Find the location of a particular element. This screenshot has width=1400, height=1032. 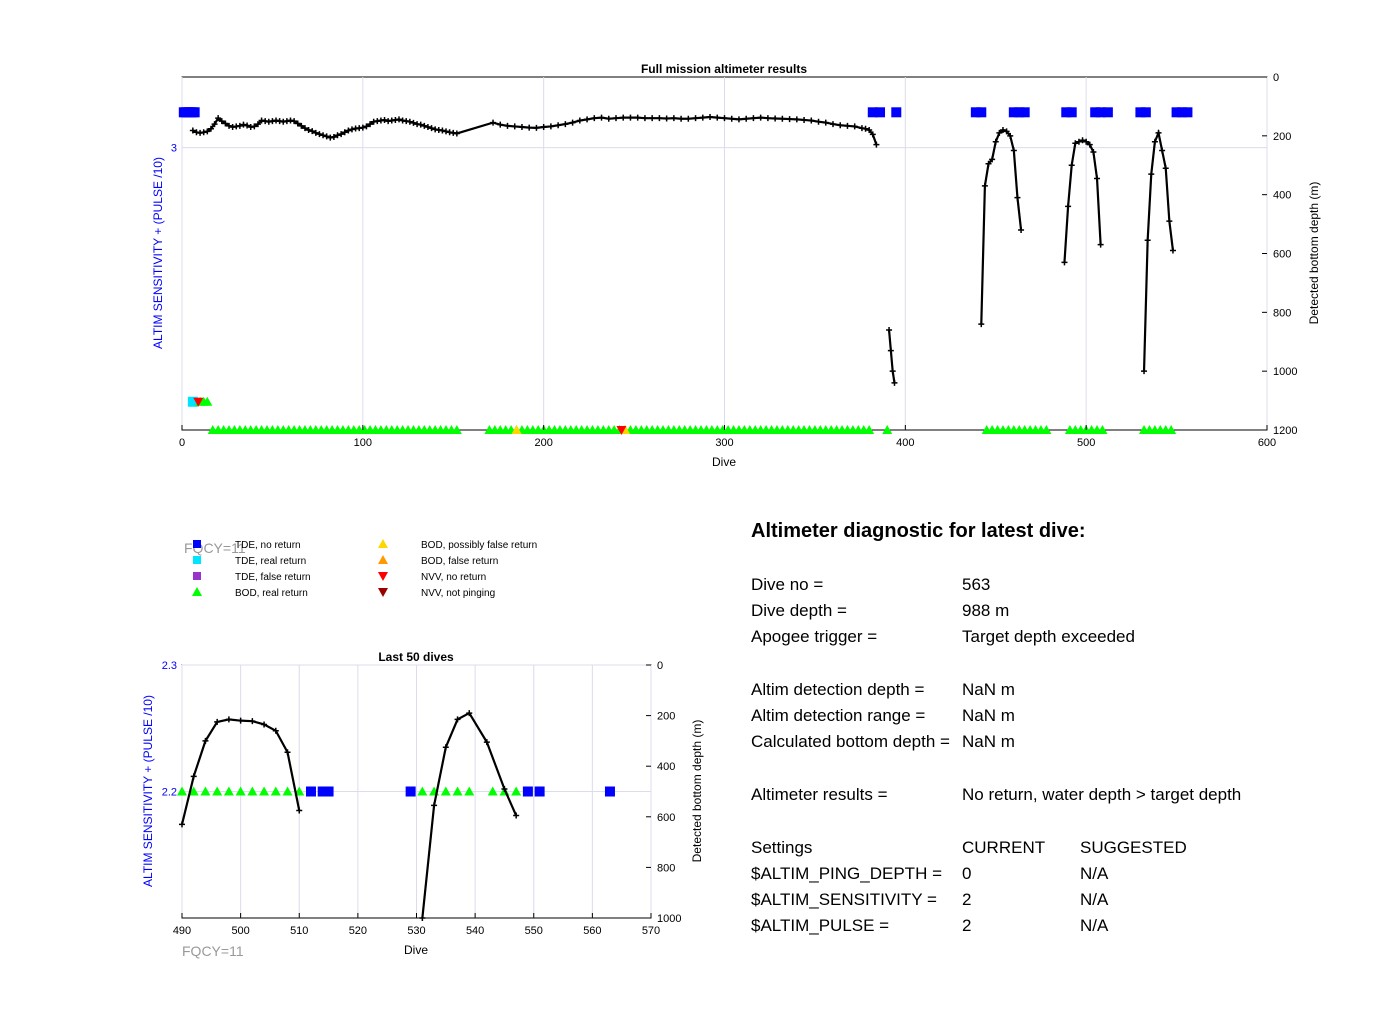

x-tick-label: 520 is located at coordinates (358, 931).